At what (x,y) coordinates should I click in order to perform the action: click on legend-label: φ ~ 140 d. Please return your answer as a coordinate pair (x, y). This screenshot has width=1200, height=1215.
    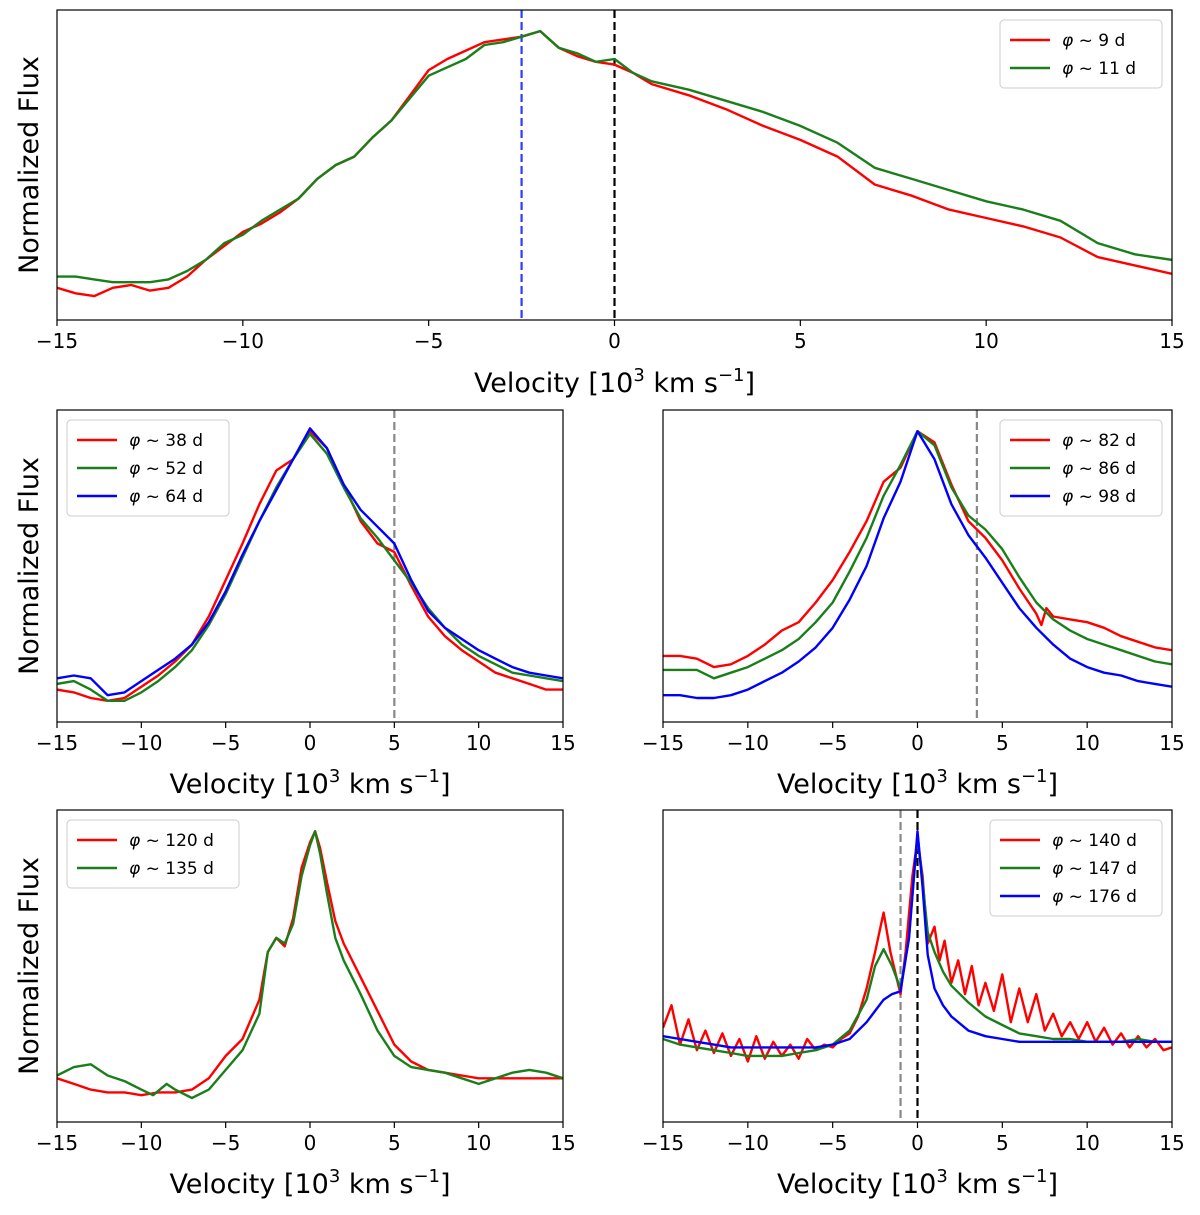
    Looking at the image, I should click on (1094, 841).